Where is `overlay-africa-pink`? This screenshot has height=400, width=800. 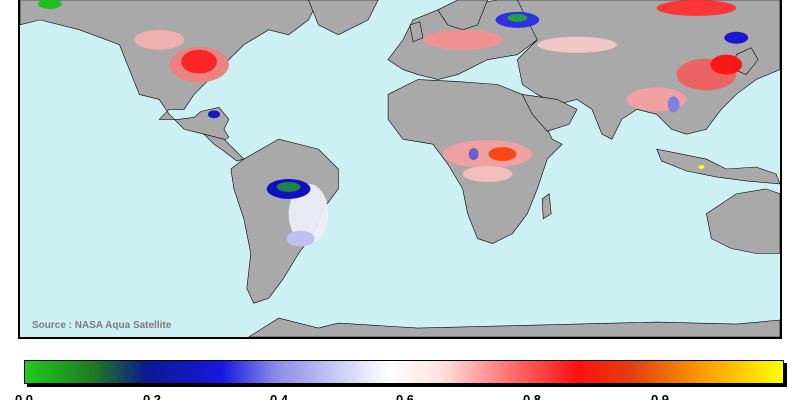 overlay-africa-pink is located at coordinates (487, 154).